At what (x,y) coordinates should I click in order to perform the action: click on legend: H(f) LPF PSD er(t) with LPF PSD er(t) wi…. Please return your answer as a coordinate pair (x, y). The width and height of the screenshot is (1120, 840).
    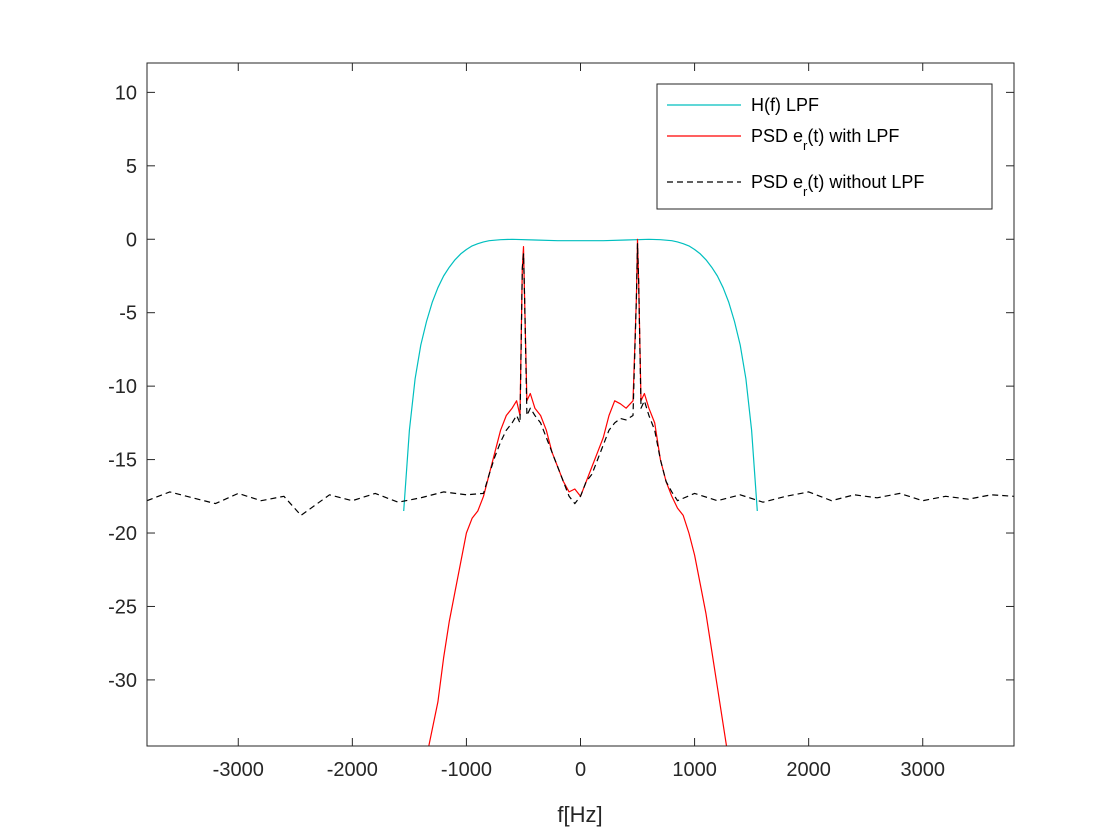
    Looking at the image, I should click on (824, 146).